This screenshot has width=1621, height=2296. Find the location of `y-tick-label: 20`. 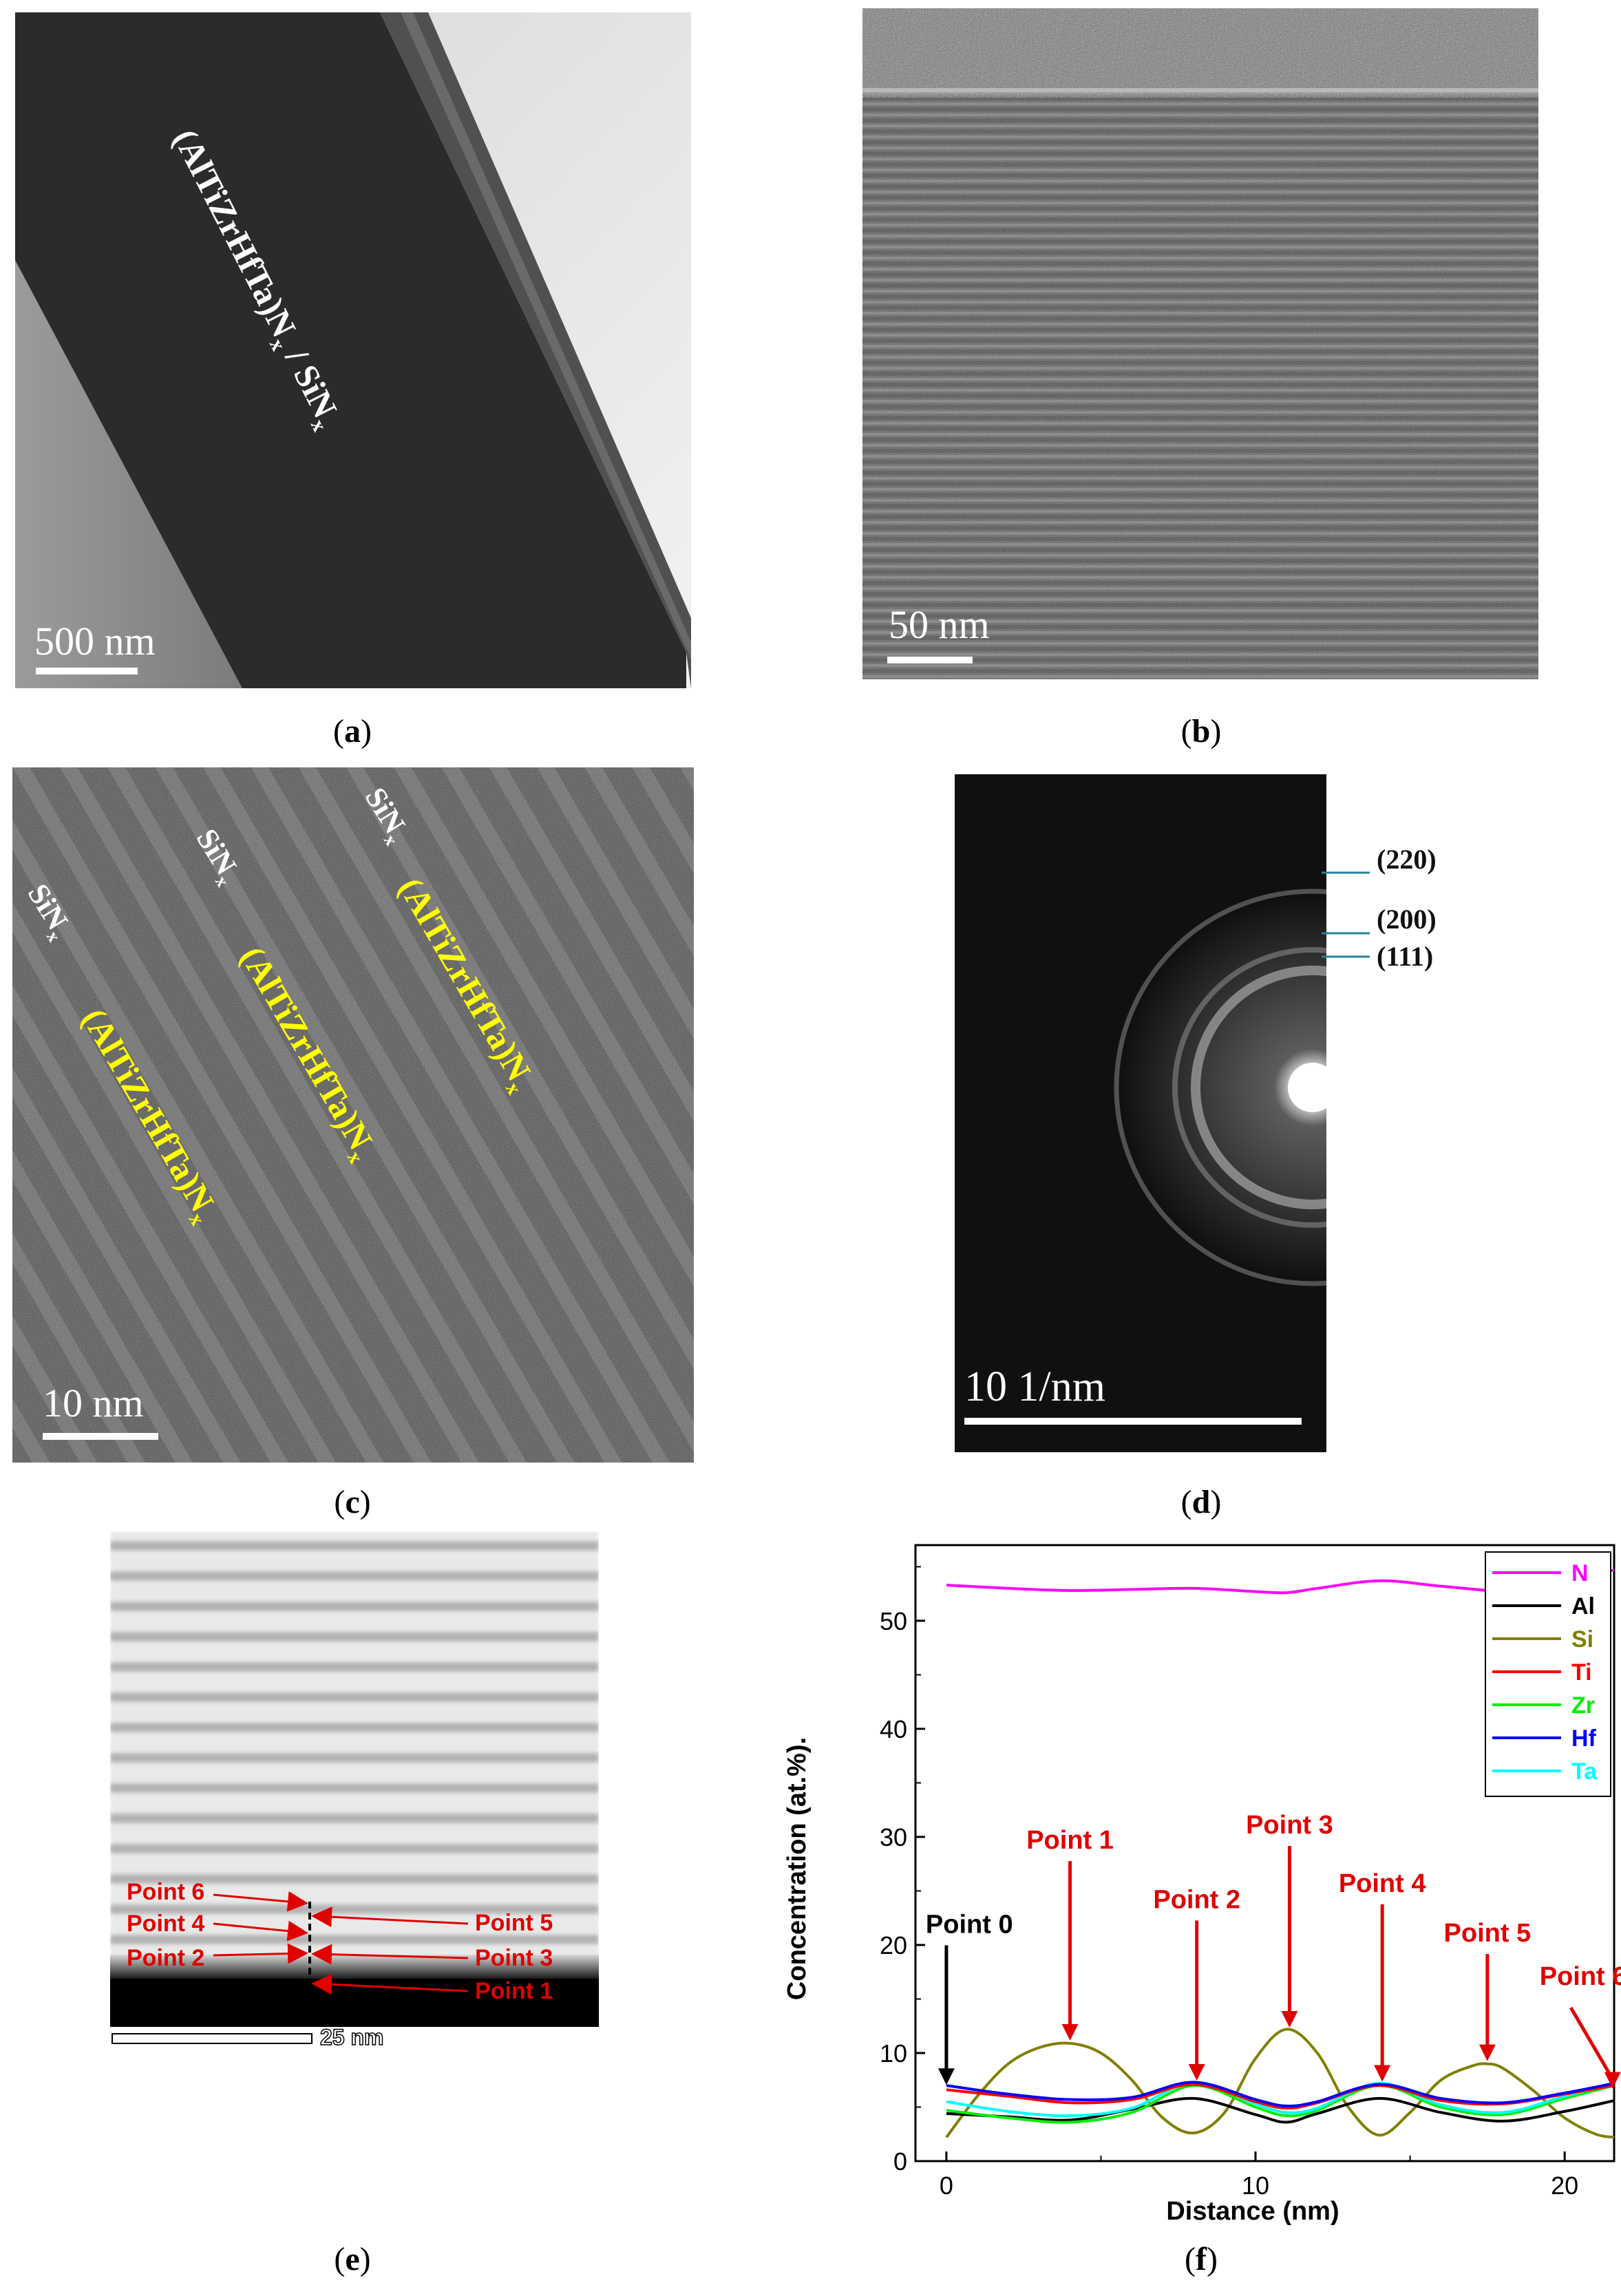

y-tick-label: 20 is located at coordinates (894, 1945).